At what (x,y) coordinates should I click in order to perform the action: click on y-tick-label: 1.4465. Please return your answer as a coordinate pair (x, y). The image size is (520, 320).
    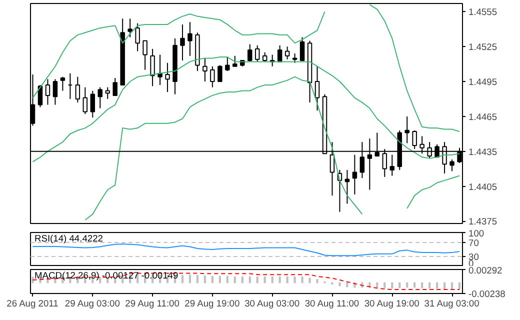
    Looking at the image, I should click on (483, 117).